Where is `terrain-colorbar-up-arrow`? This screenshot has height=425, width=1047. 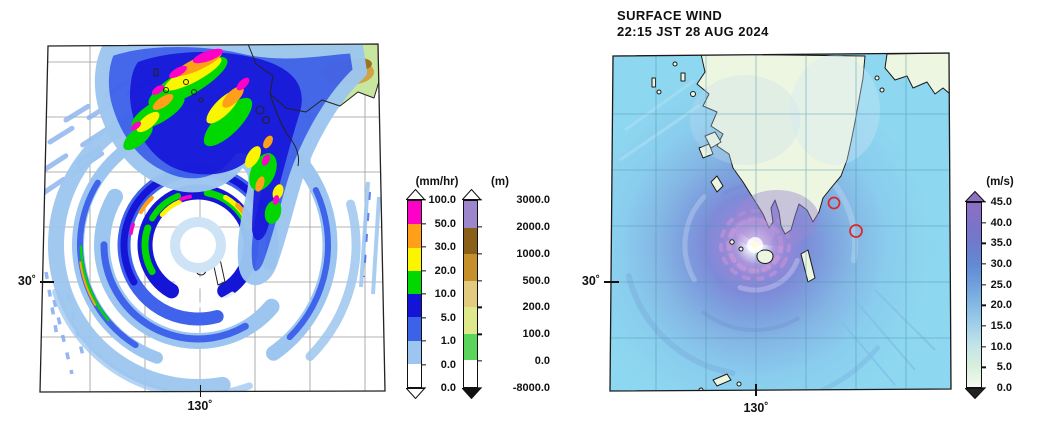 terrain-colorbar-up-arrow is located at coordinates (471, 194).